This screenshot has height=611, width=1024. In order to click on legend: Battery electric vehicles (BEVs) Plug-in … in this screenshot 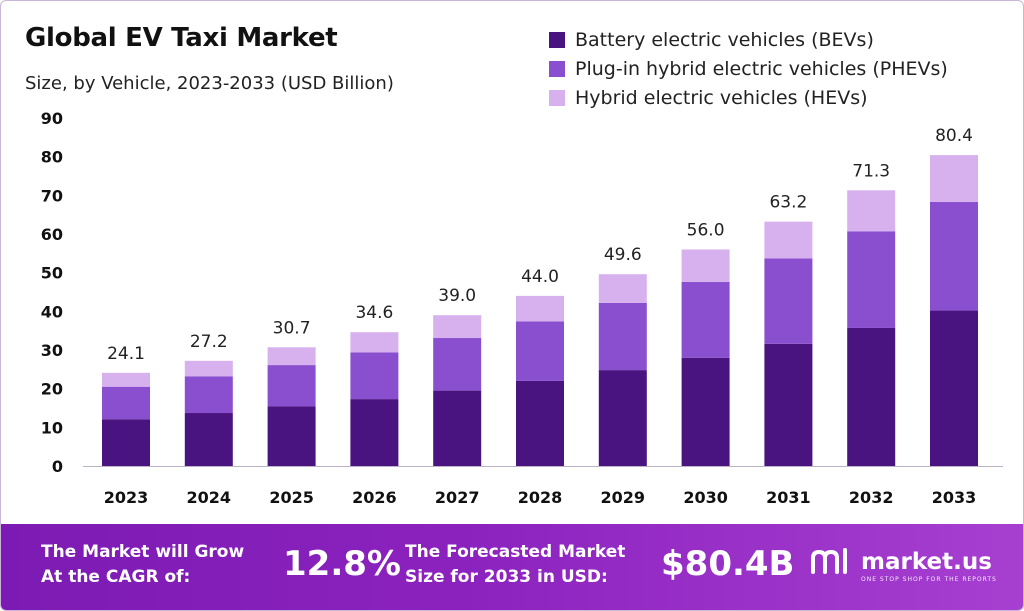, I will do `click(748, 68)`.